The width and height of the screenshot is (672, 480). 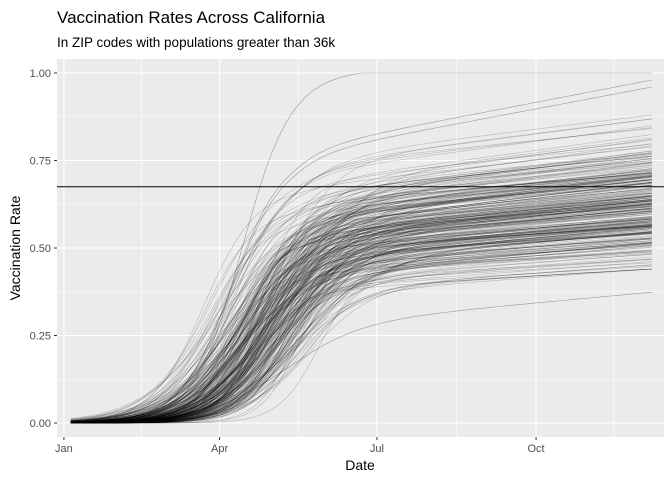 What do you see at coordinates (15, 247) in the screenshot?
I see `y-axis-title: Vaccination Rate` at bounding box center [15, 247].